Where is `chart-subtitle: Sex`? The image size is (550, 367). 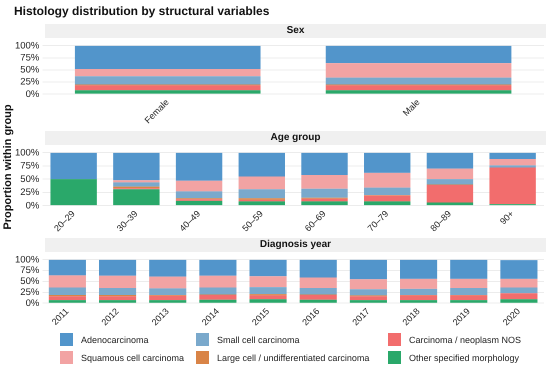
chart-subtitle: Sex is located at coordinates (295, 31).